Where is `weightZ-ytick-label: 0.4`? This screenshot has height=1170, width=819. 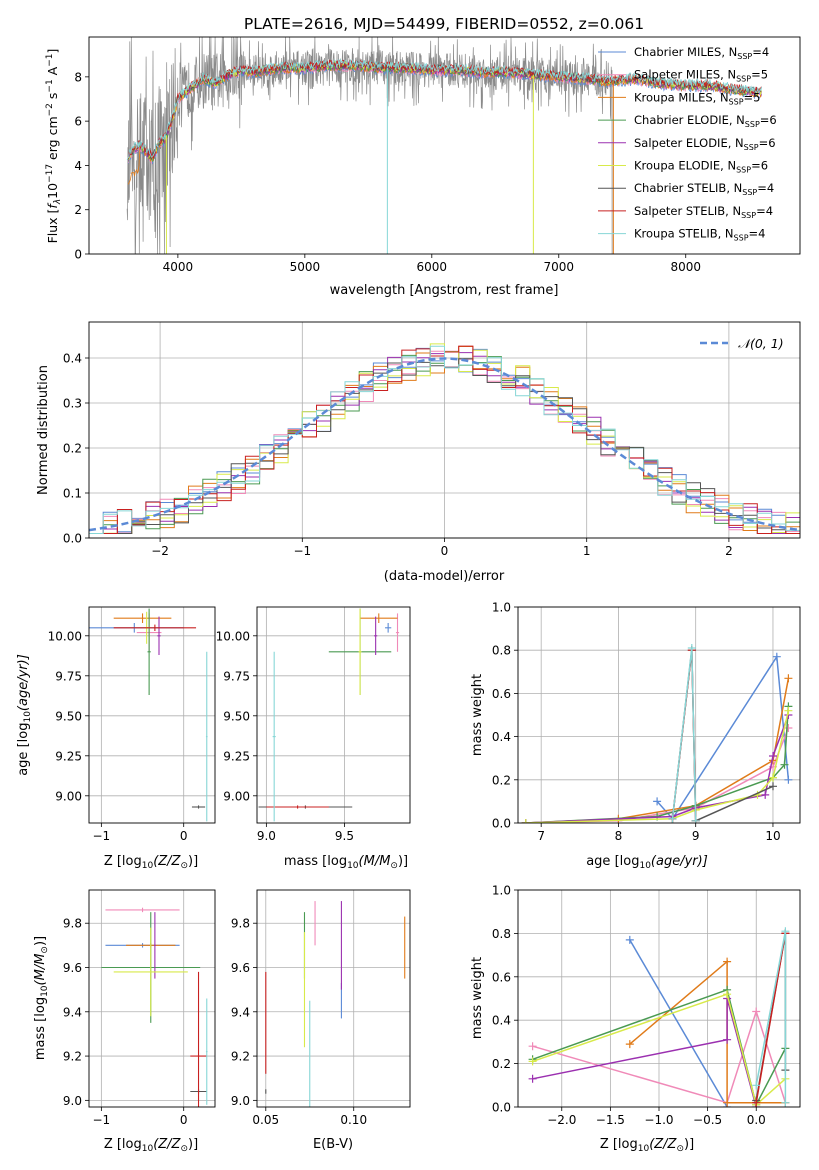 weightZ-ytick-label: 0.4 is located at coordinates (501, 1021).